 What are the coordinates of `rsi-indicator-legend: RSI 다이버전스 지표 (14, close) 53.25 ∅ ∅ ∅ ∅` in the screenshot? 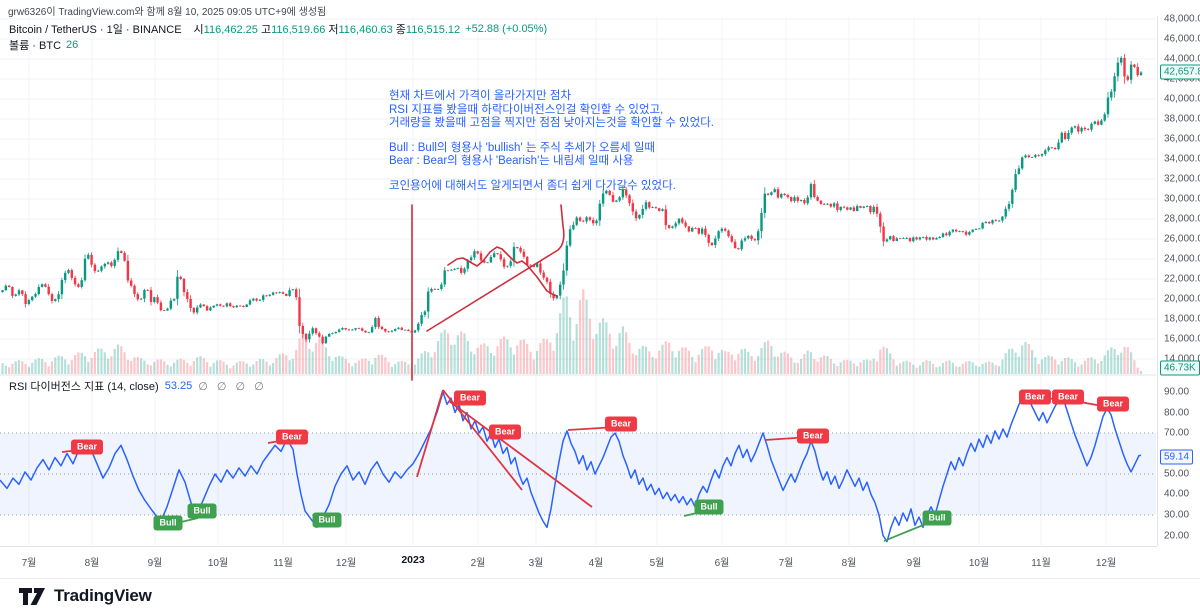 It's located at (138, 386).